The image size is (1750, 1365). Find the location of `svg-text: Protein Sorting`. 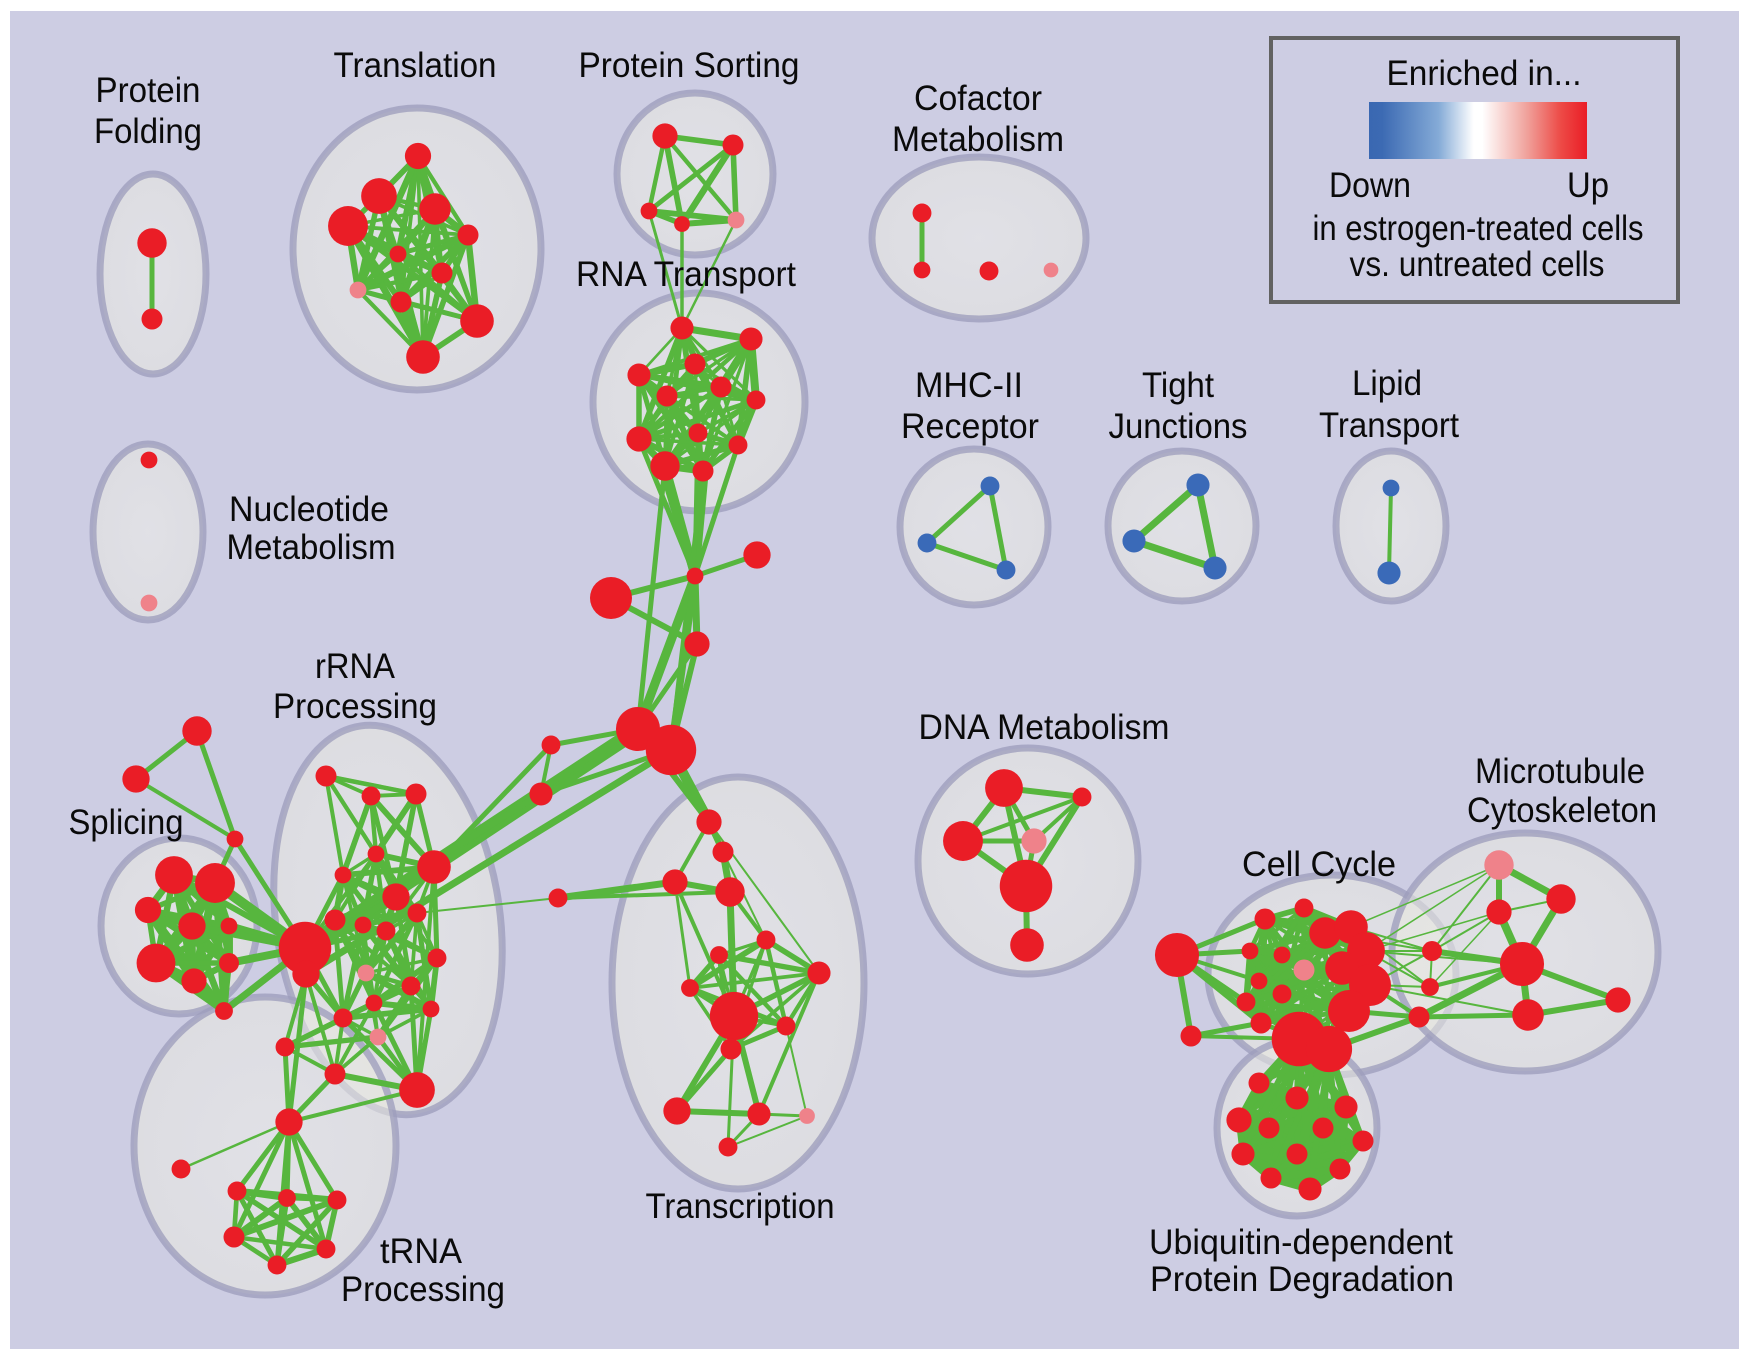

svg-text: Protein Sorting is located at coordinates (689, 65).